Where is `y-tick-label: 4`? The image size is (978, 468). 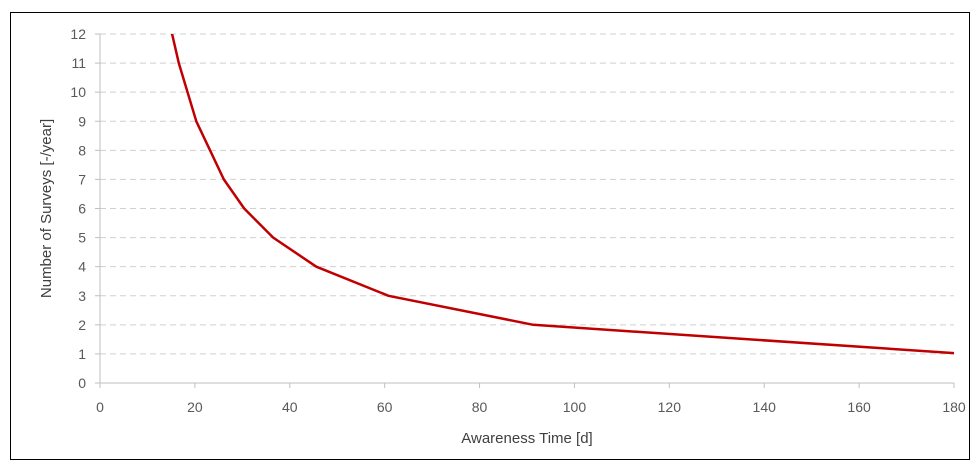 y-tick-label: 4 is located at coordinates (82, 267).